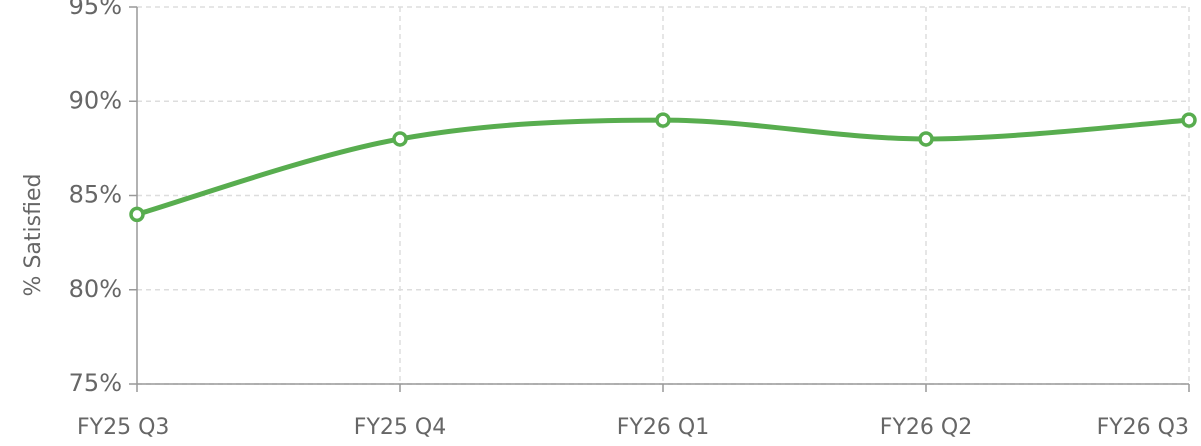 This screenshot has width=1201, height=446. What do you see at coordinates (1143, 427) in the screenshot?
I see `x-tick-label: FY26 Q3` at bounding box center [1143, 427].